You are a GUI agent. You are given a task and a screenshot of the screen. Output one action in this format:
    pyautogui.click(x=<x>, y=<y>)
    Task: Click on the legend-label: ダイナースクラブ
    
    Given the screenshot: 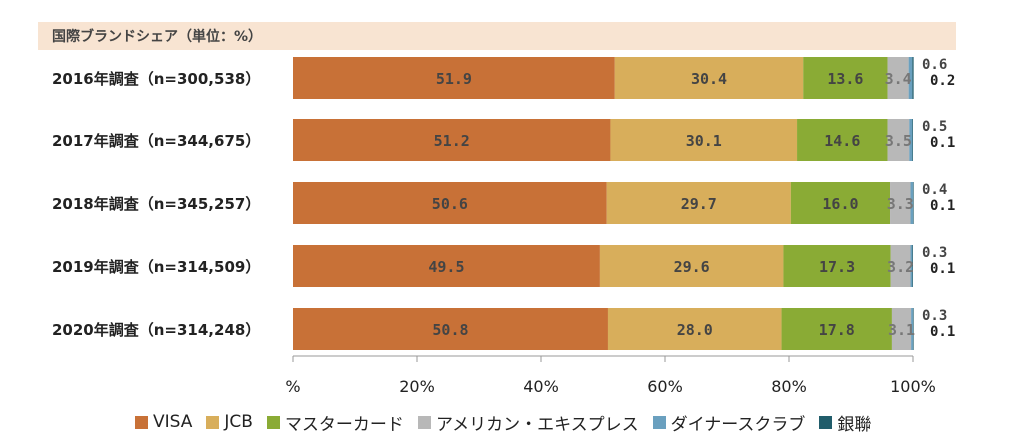 What is the action you would take?
    pyautogui.click(x=738, y=424)
    